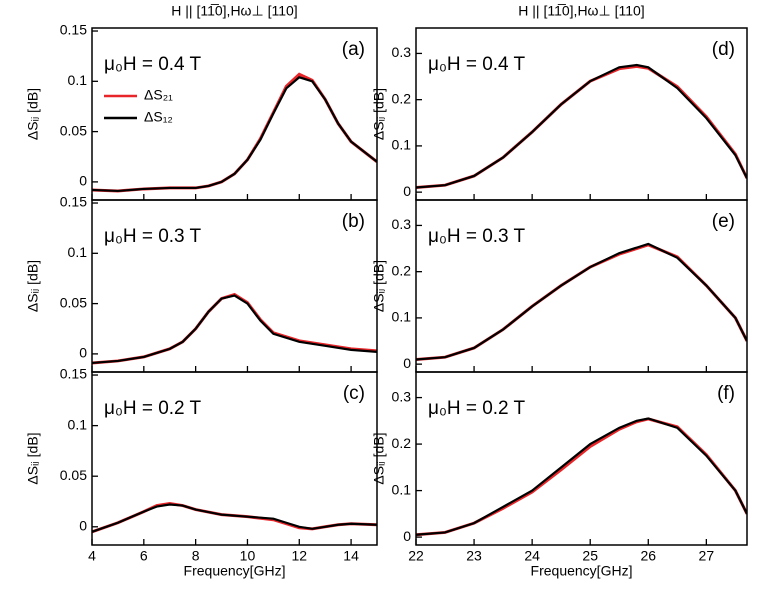 The width and height of the screenshot is (763, 605). I want to click on x-tick-label: 6, so click(144, 556).